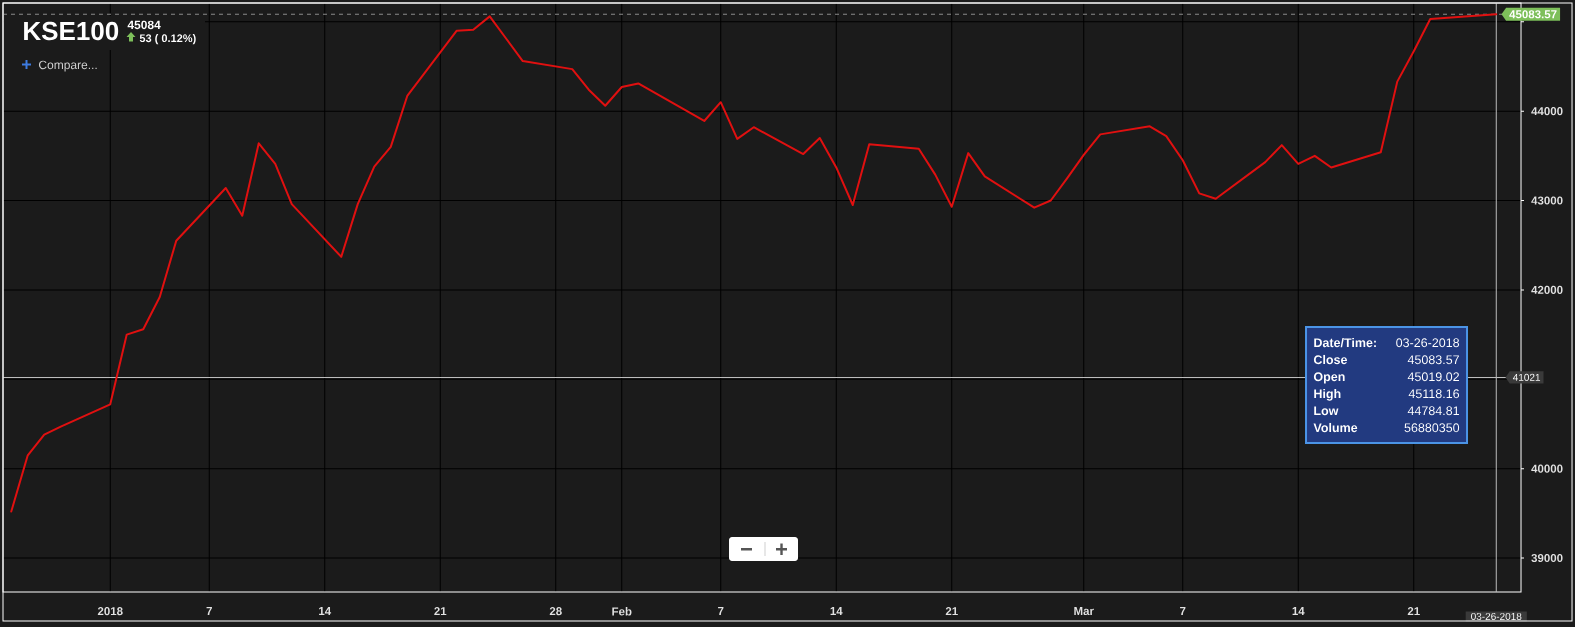 The height and width of the screenshot is (627, 1575). What do you see at coordinates (1428, 343) in the screenshot?
I see `annotation: 03-26-2018` at bounding box center [1428, 343].